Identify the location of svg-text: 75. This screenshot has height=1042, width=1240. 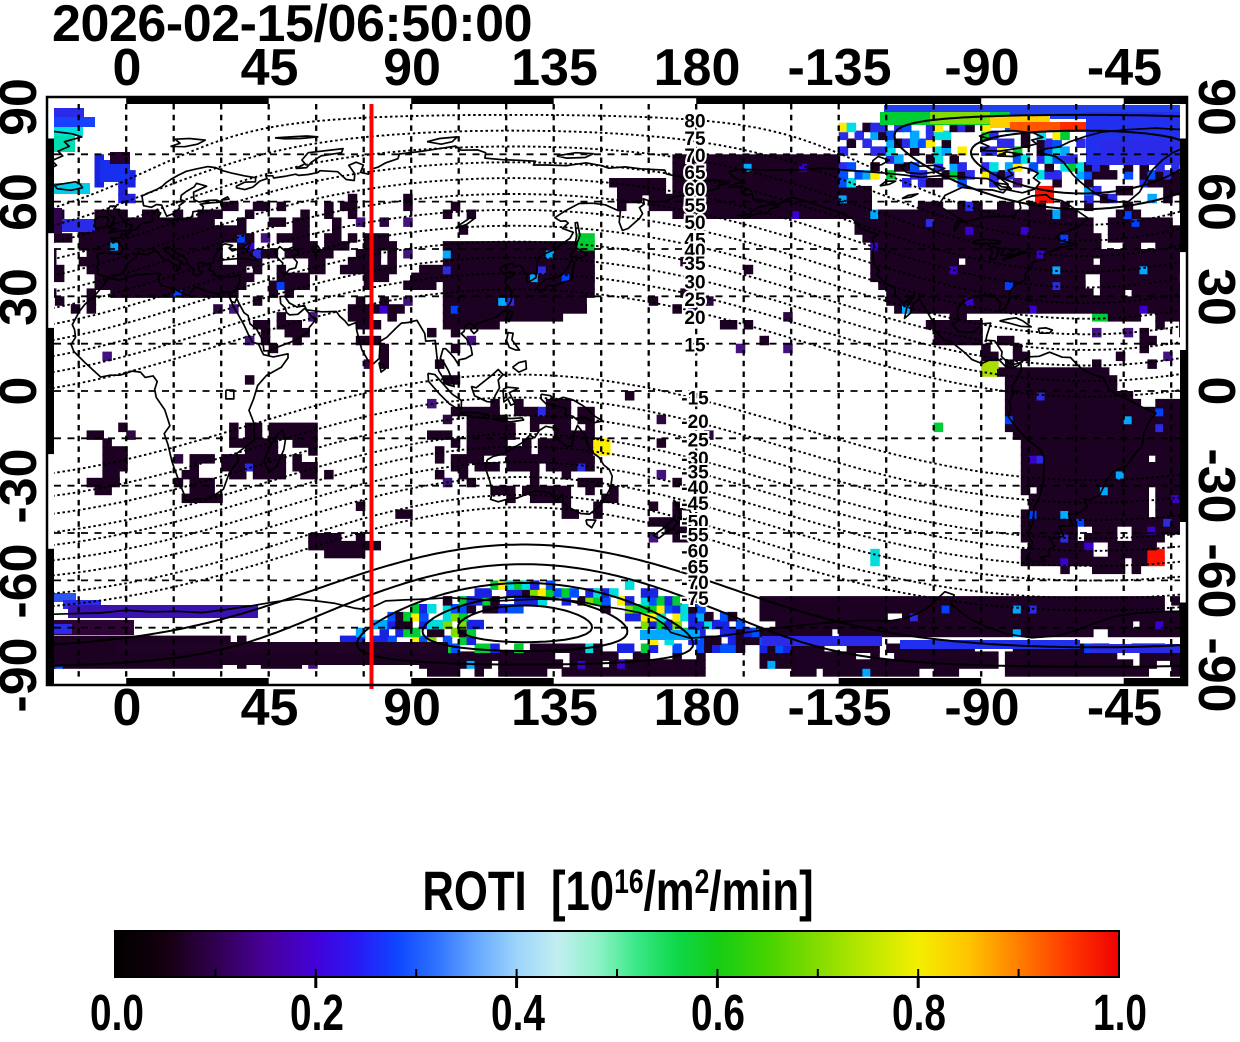
(695, 139).